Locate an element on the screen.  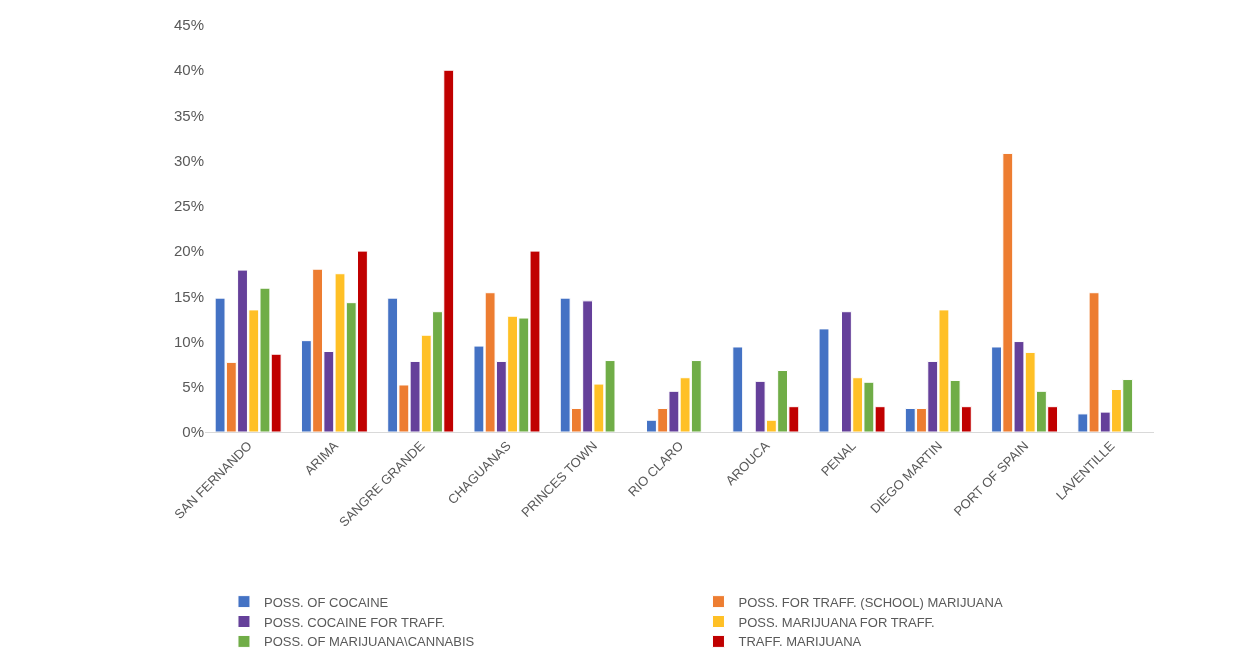
legend-label: TRAFF. MARIJUANA is located at coordinates (800, 642).